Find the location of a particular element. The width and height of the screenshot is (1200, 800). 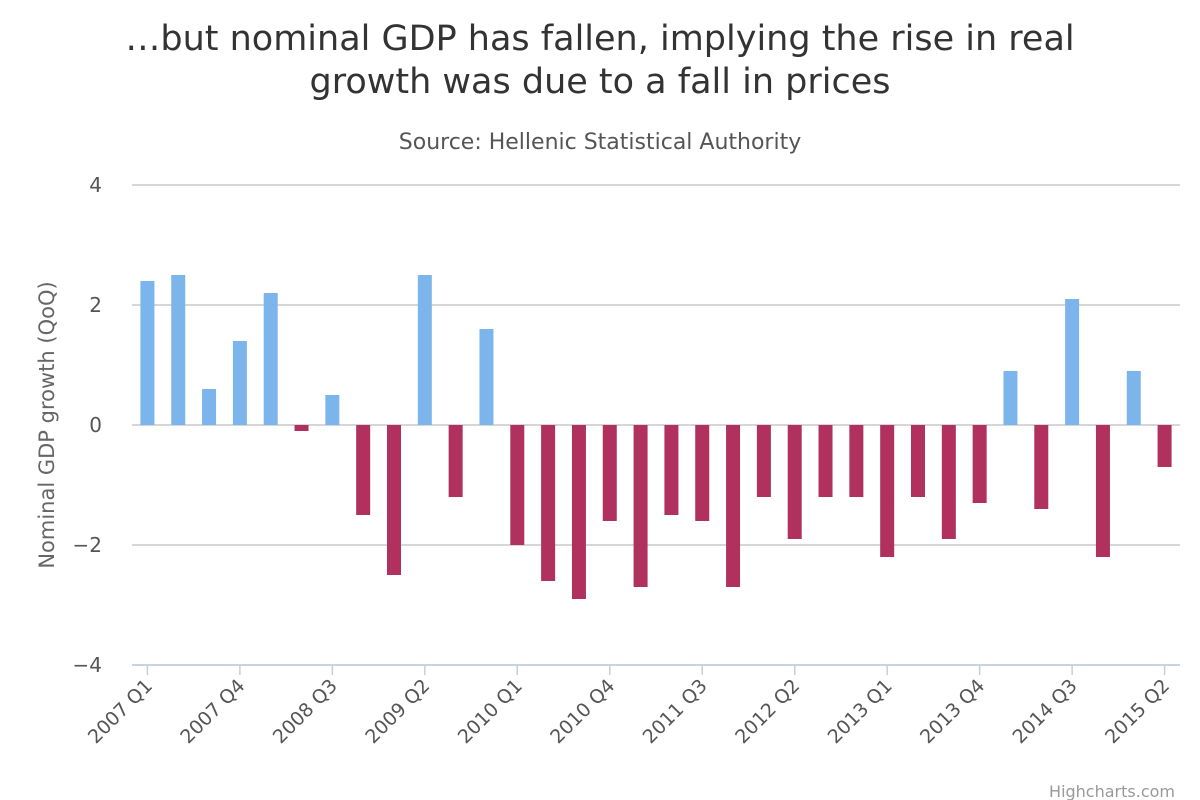

y-tick-label: 2 is located at coordinates (95, 305).